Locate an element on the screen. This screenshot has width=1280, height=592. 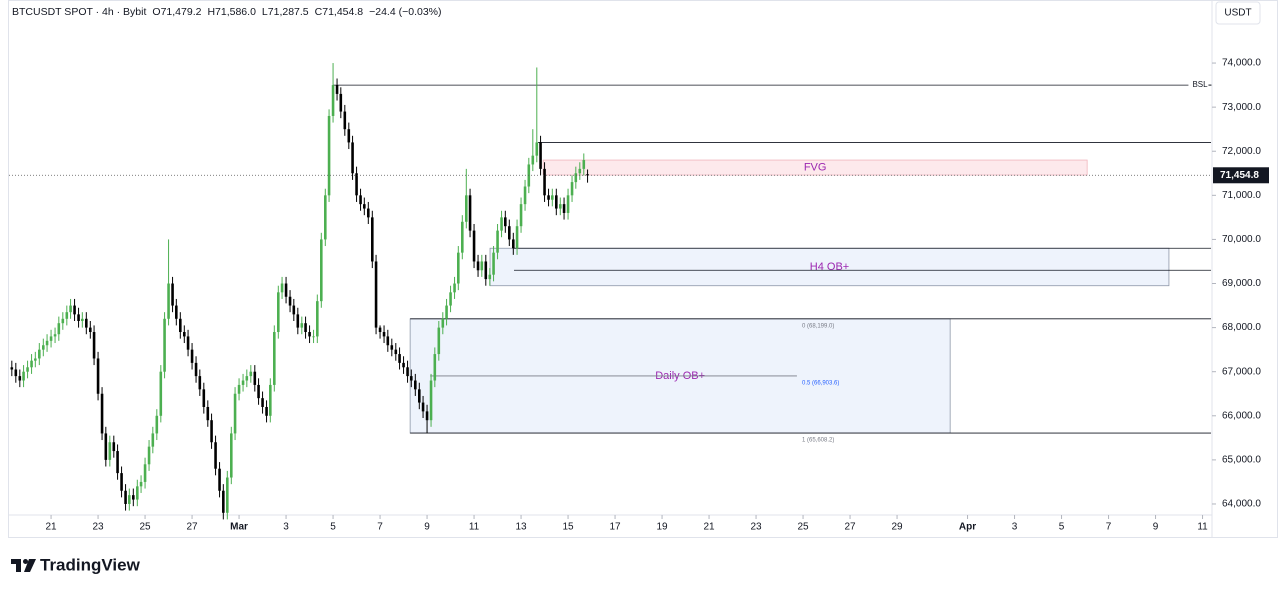
y-tick-label: 66,000.0 is located at coordinates (1241, 415).